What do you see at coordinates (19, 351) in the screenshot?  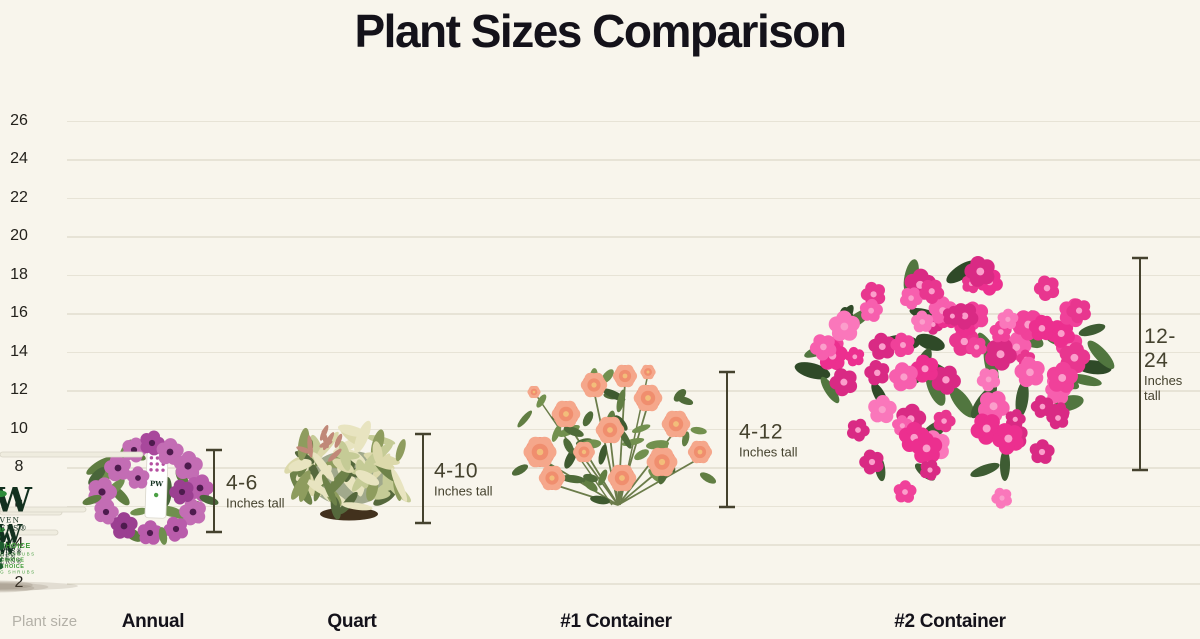 I see `y-tick-label: 14` at bounding box center [19, 351].